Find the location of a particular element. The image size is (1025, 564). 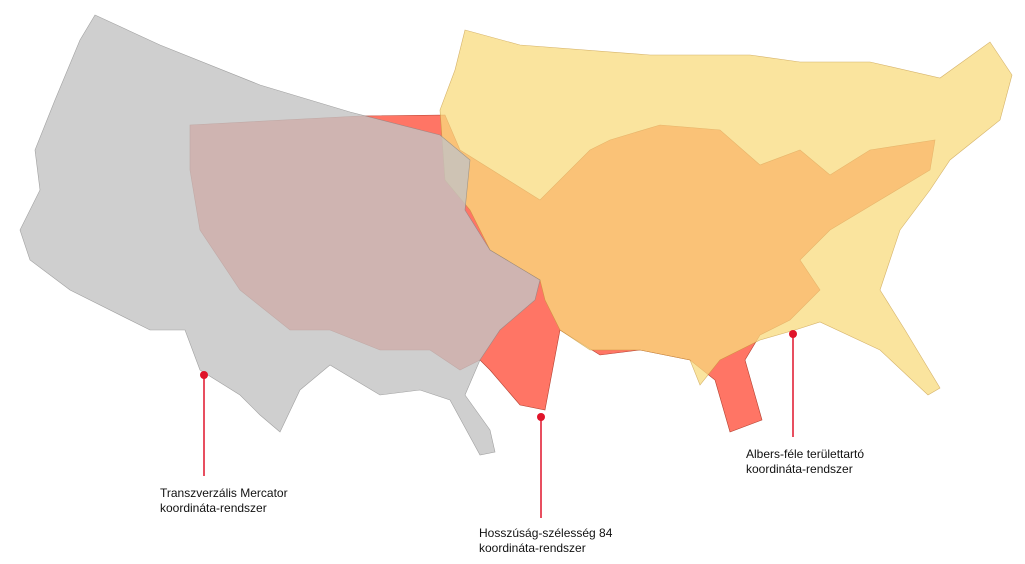

wgs84-label-line2: koordináta-rendszer is located at coordinates (532, 548).